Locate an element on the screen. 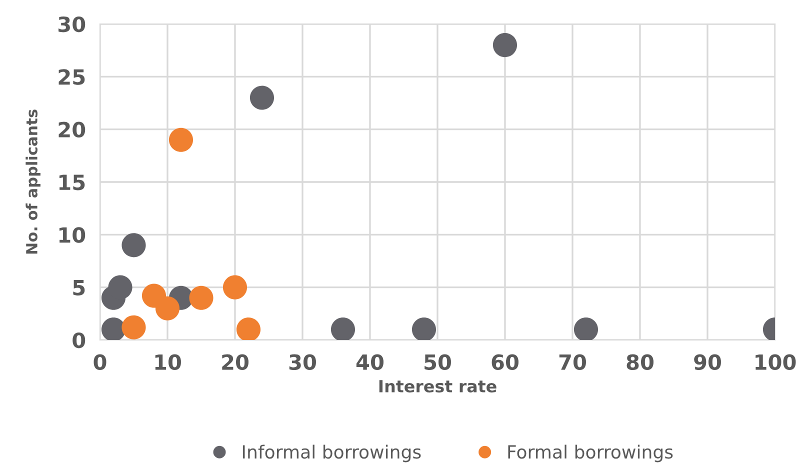 The height and width of the screenshot is (467, 805). x-tick-label: 80 is located at coordinates (640, 362).